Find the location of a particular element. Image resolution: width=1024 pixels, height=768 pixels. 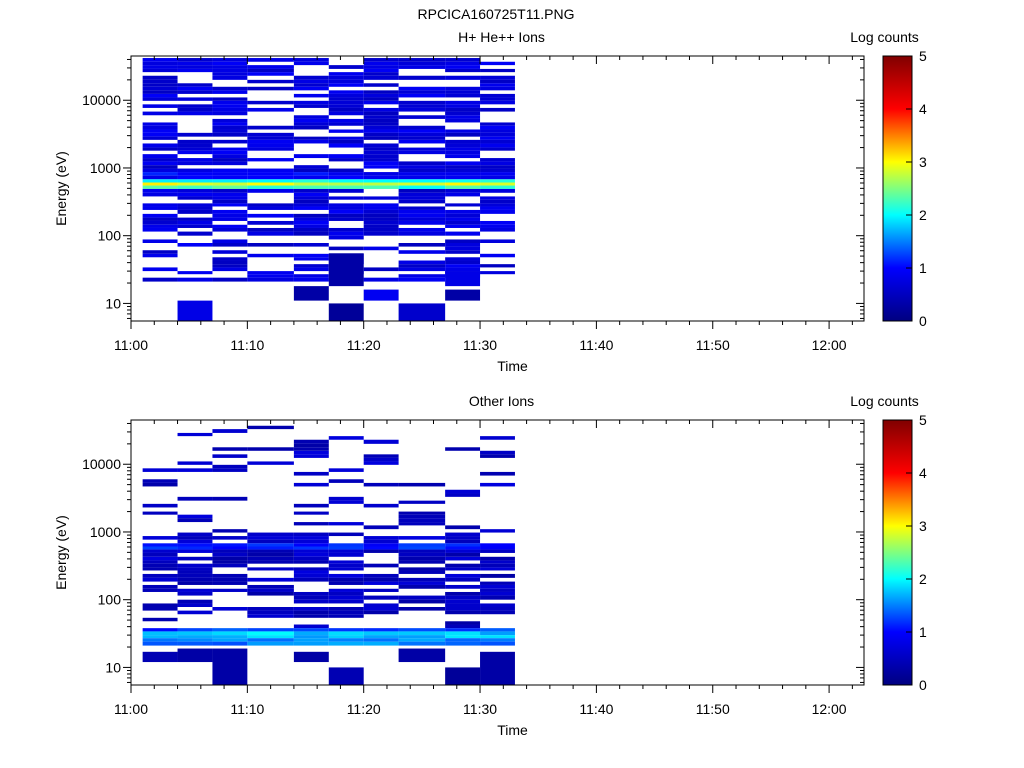

colorbar-tick-label: 4 is located at coordinates (923, 473).